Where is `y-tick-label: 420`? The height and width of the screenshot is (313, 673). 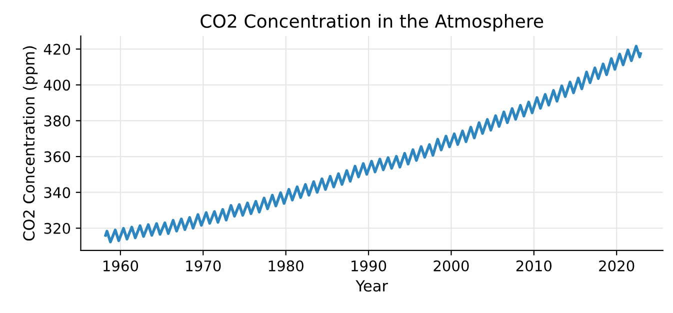
y-tick-label: 420 is located at coordinates (57, 49).